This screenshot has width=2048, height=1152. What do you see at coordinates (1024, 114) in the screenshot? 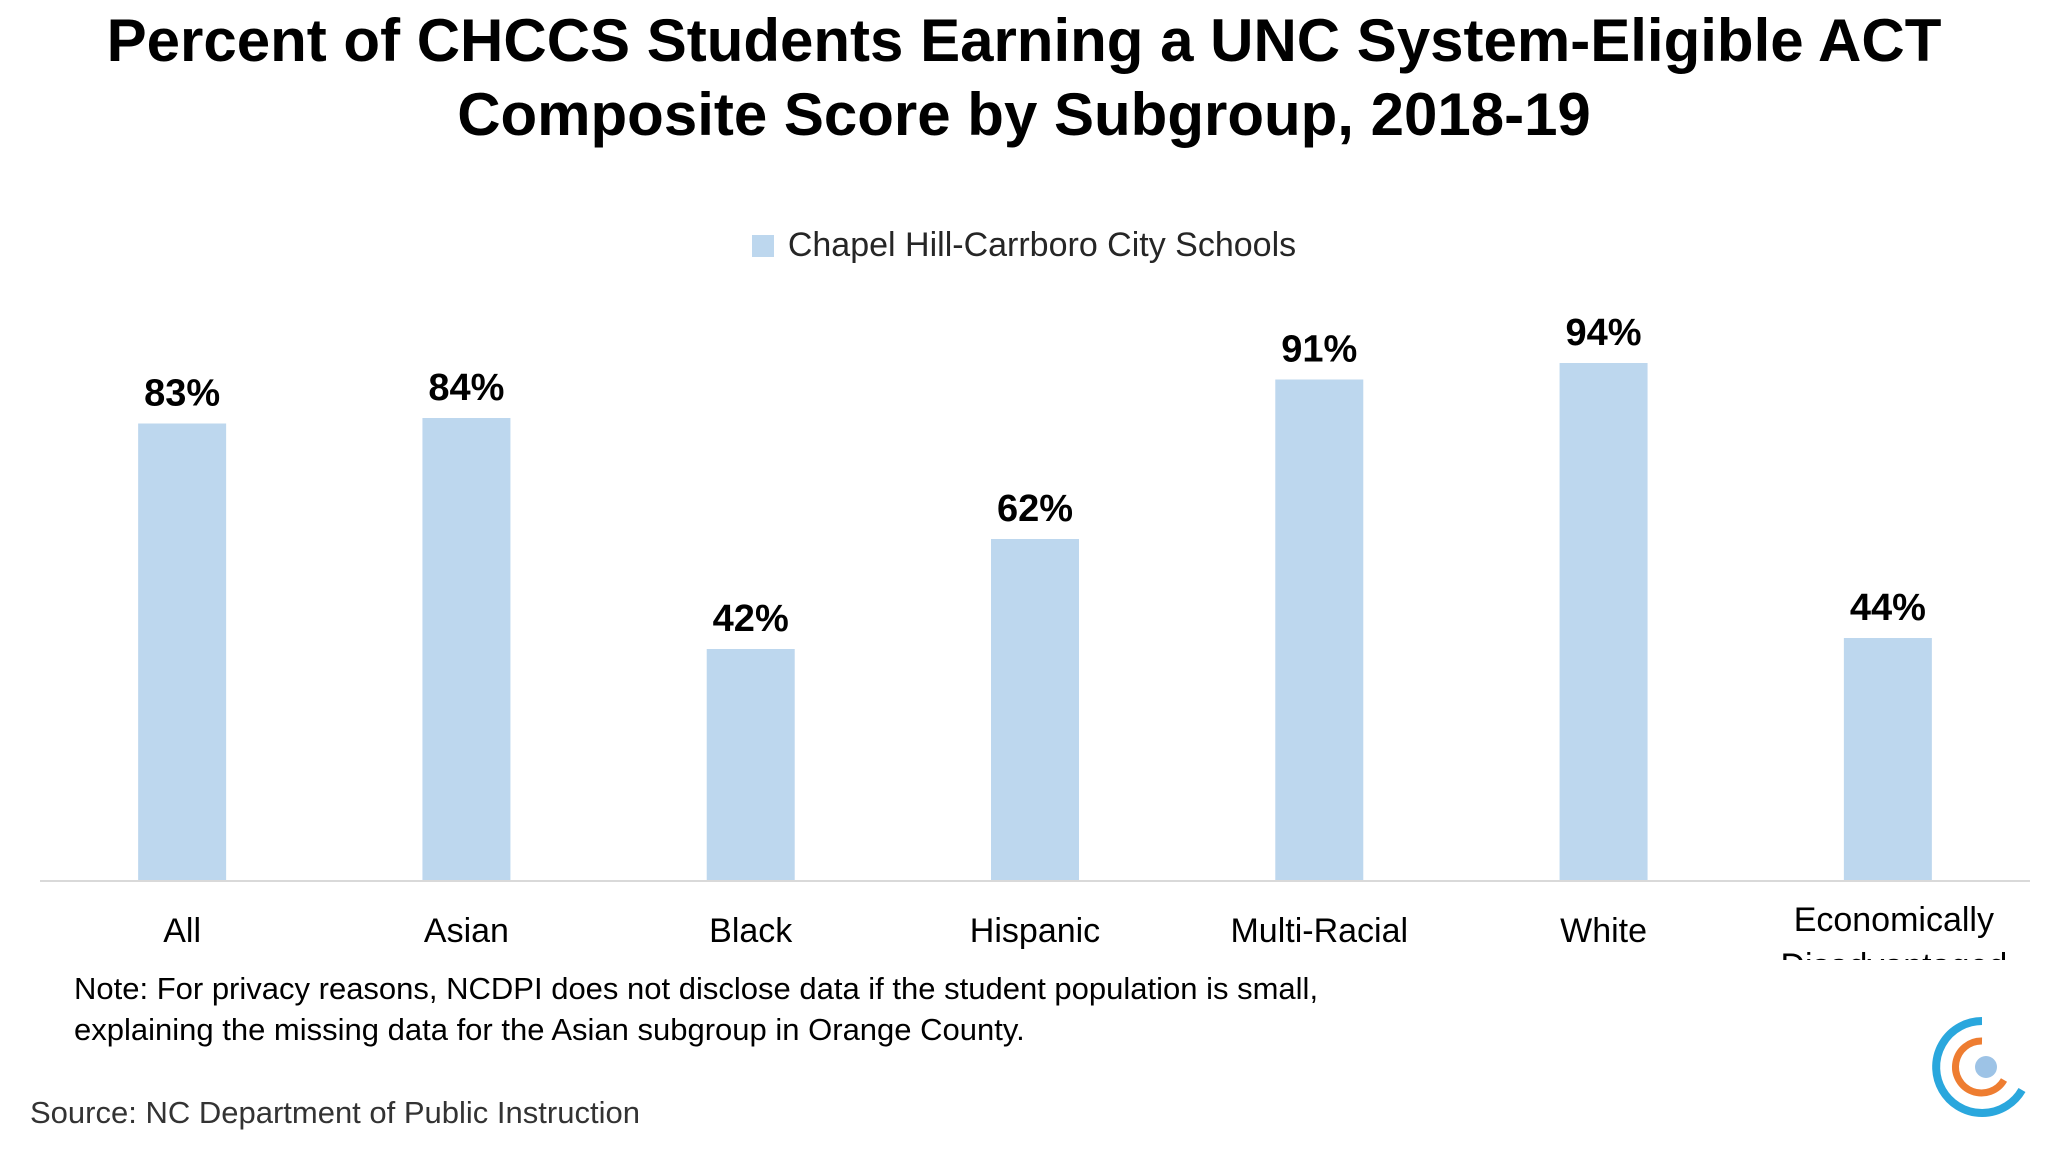
I see `chart-title-line-2: Composite Score by Subgroup, 2018-19` at bounding box center [1024, 114].